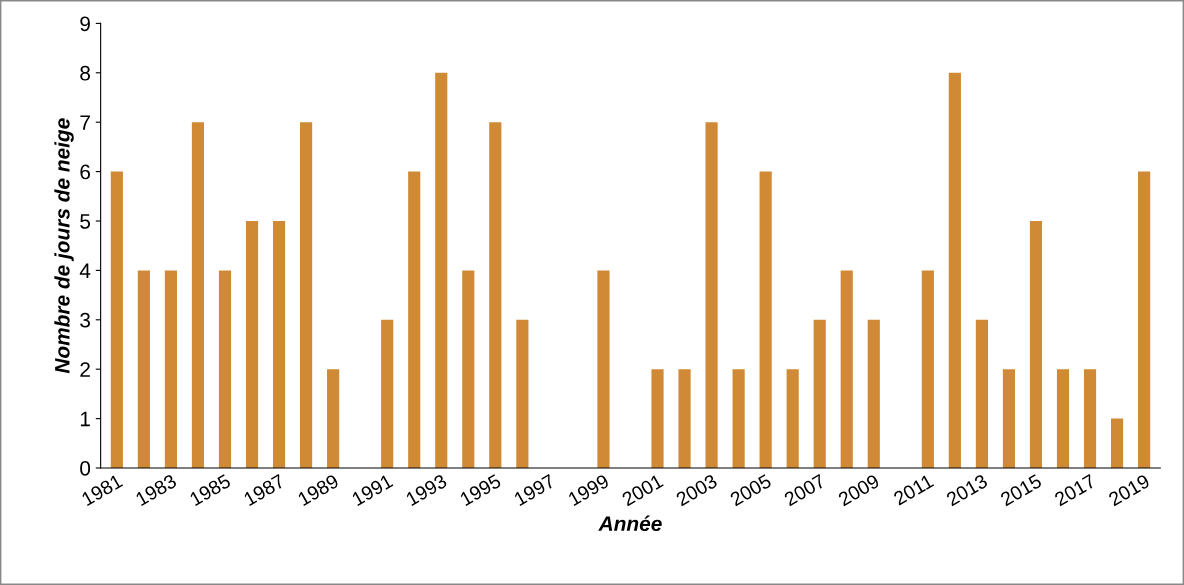 This screenshot has width=1184, height=585. What do you see at coordinates (85, 73) in the screenshot?
I see `y-tick-label: 8` at bounding box center [85, 73].